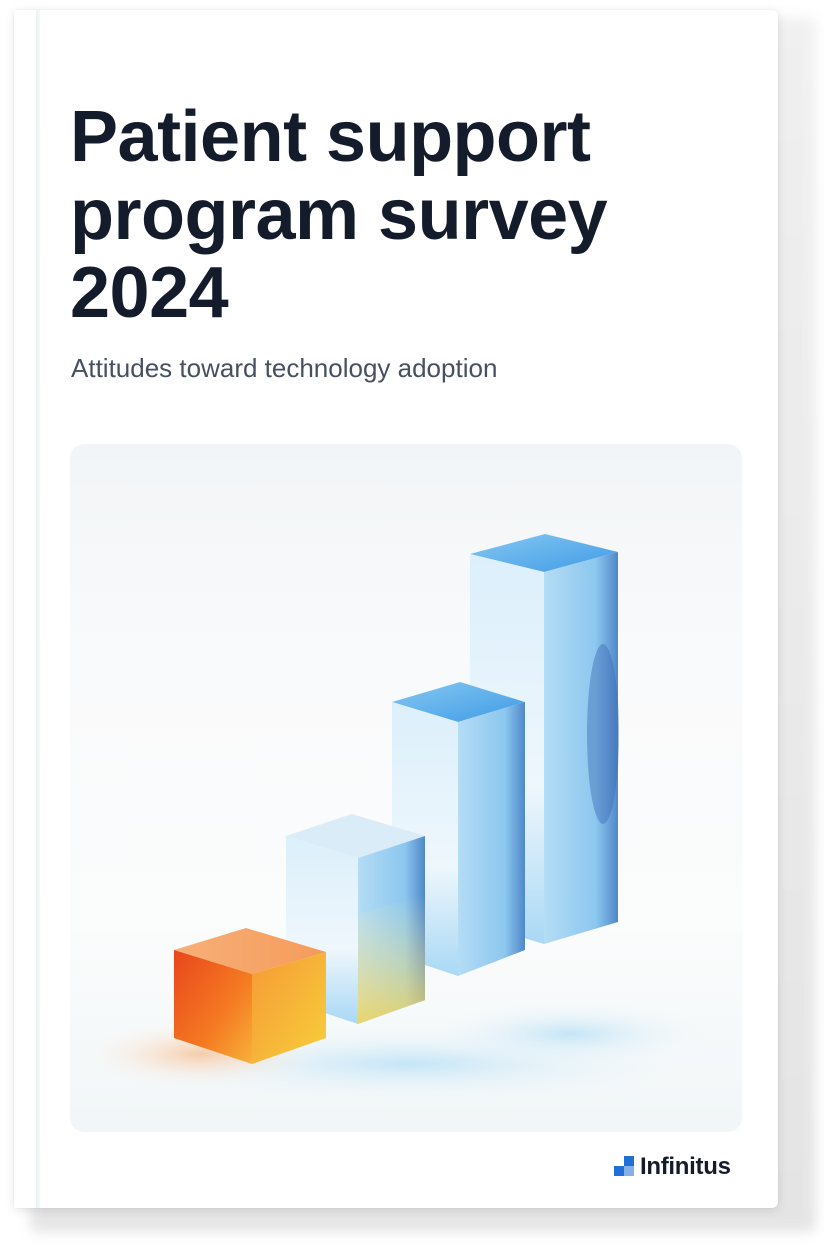 Image resolution: width=824 pixels, height=1254 pixels. What do you see at coordinates (330, 137) in the screenshot?
I see `title-line: Patient support` at bounding box center [330, 137].